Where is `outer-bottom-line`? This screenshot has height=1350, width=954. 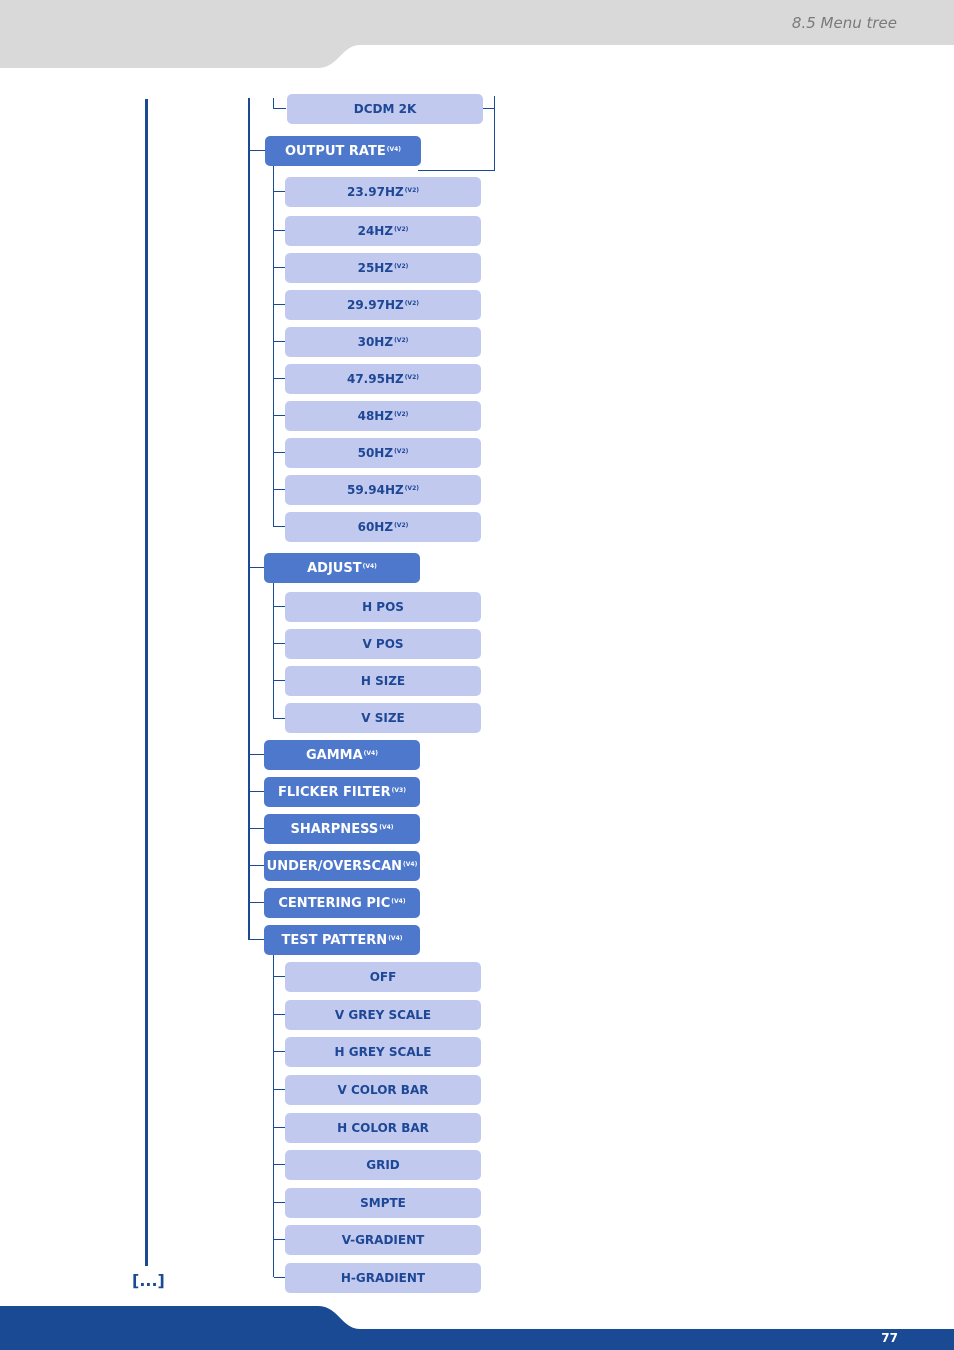 outer-bottom-line is located at coordinates (456, 170).